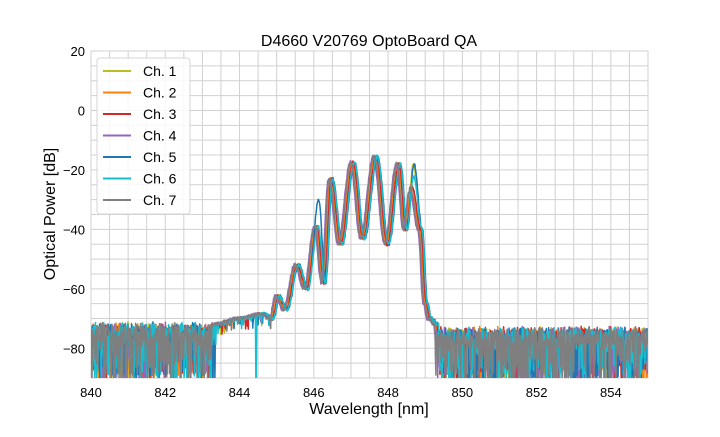  I want to click on legend-label: Ch. 3, so click(160, 114).